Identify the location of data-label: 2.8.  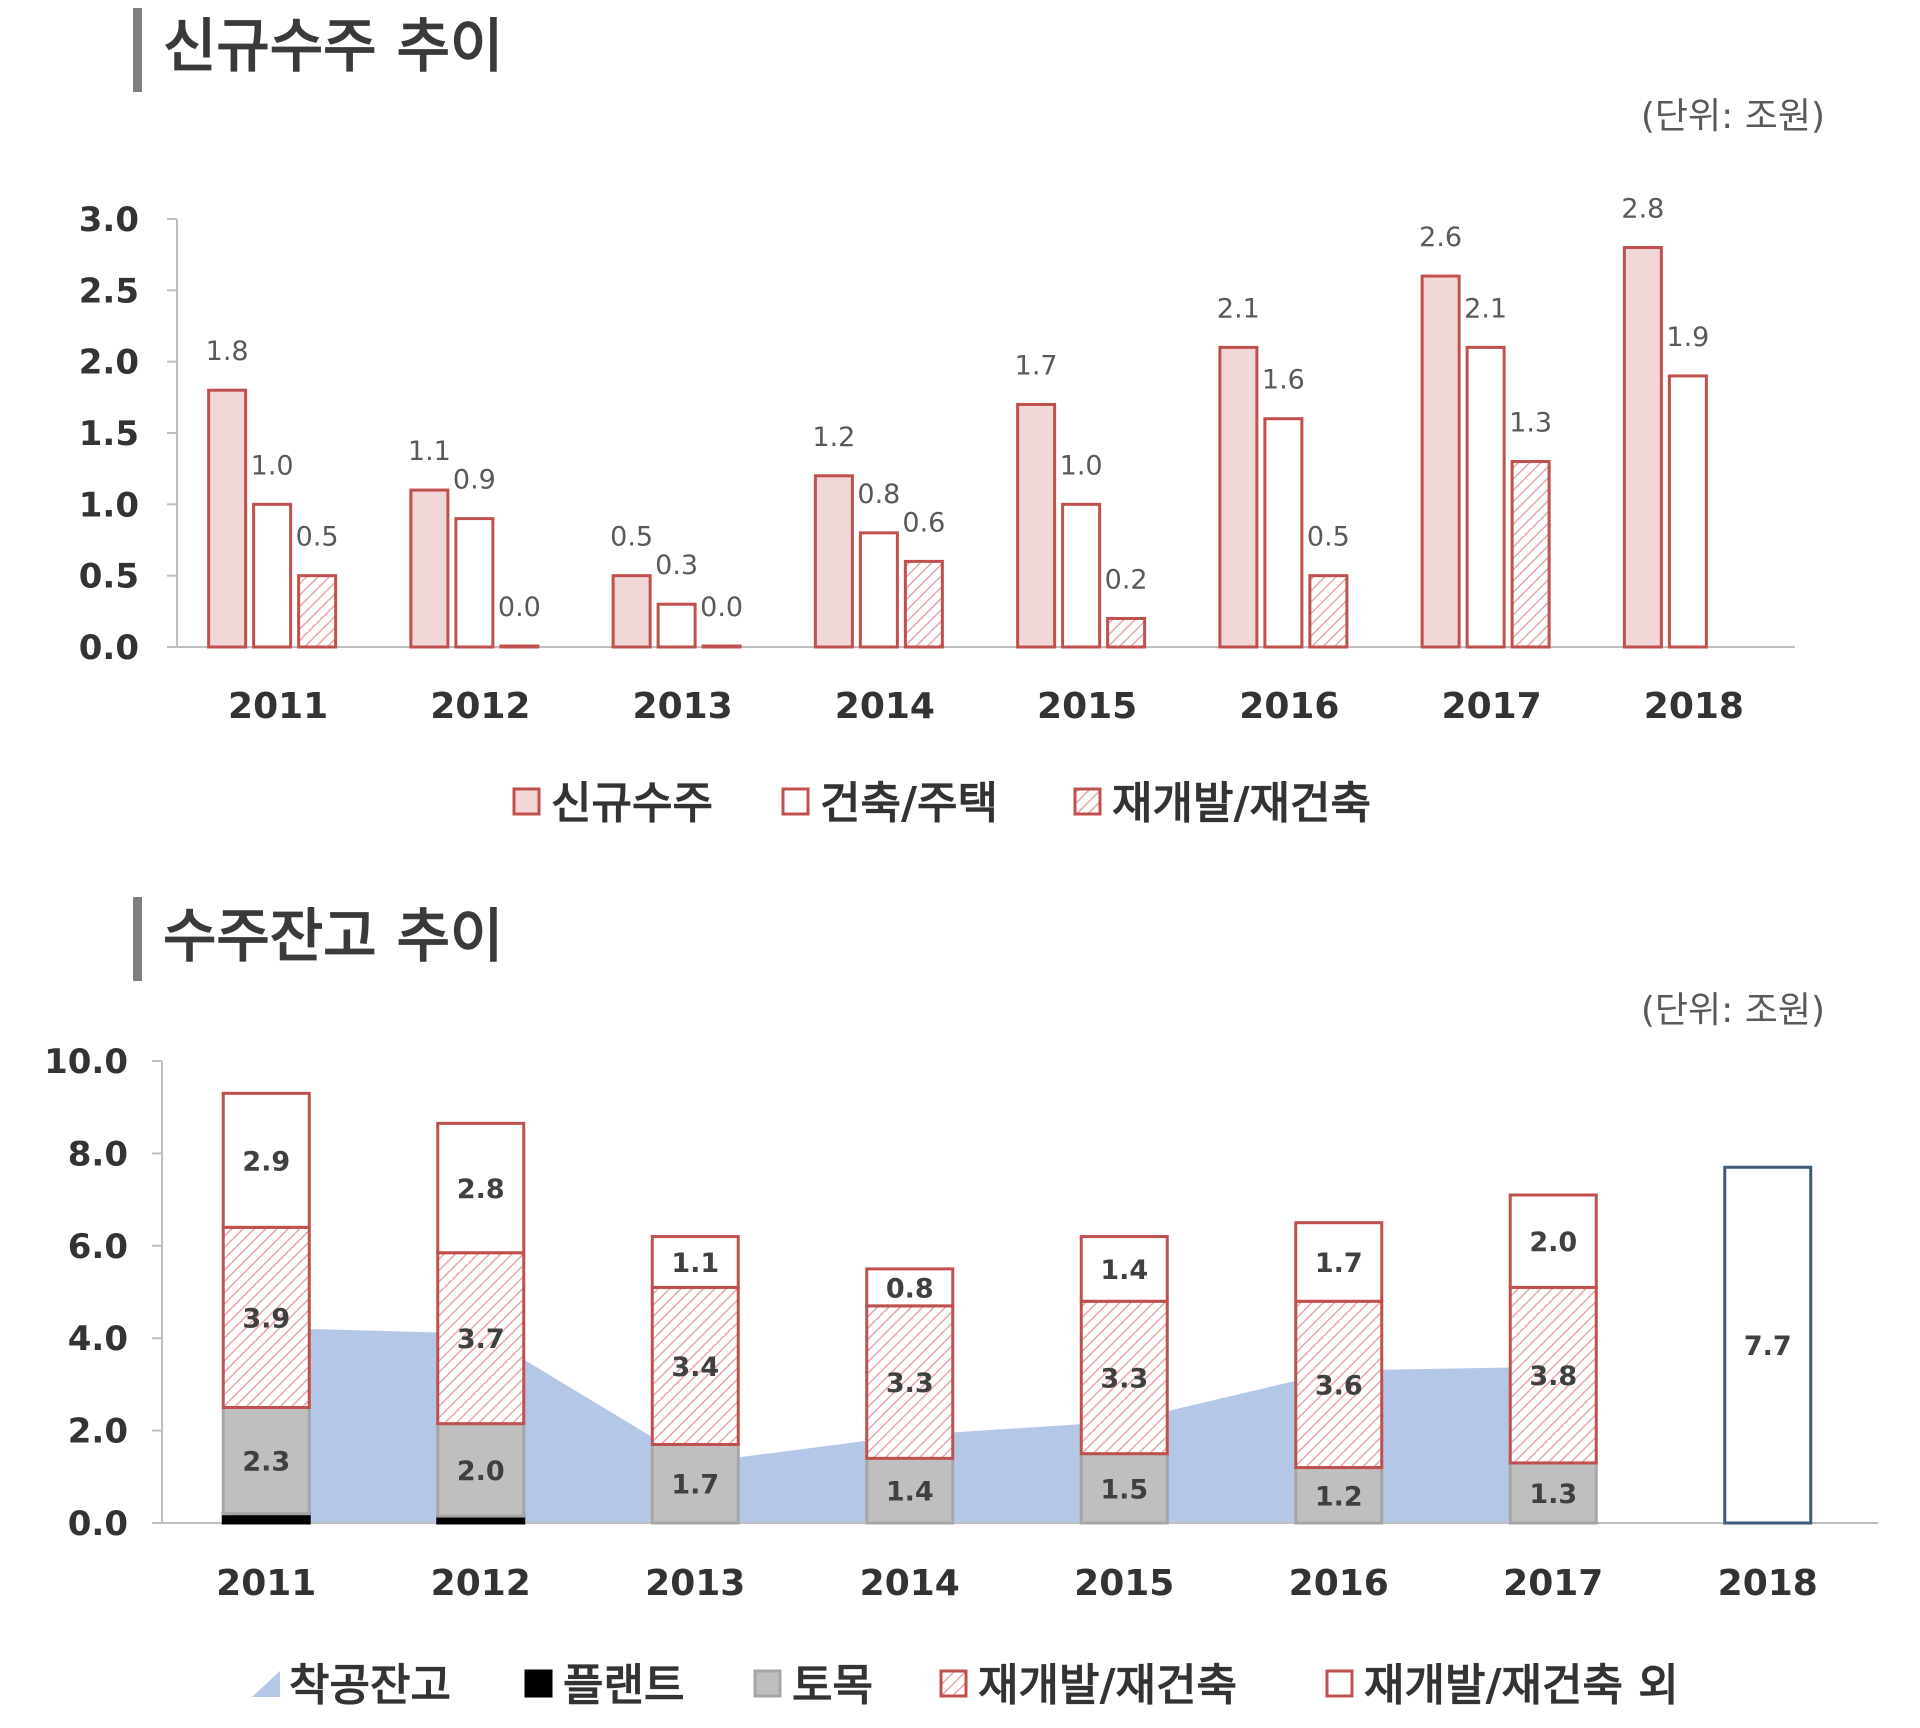
(1642, 209).